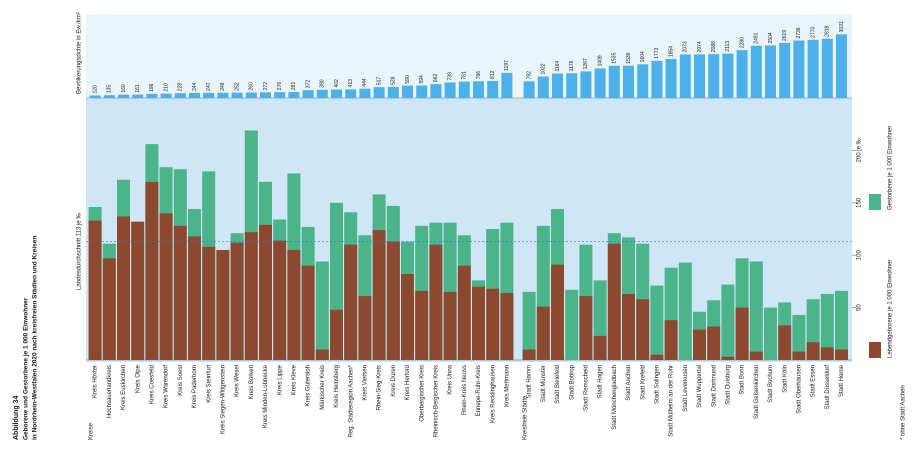 The width and height of the screenshot is (915, 462). I want to click on value-label: 528, so click(394, 80).